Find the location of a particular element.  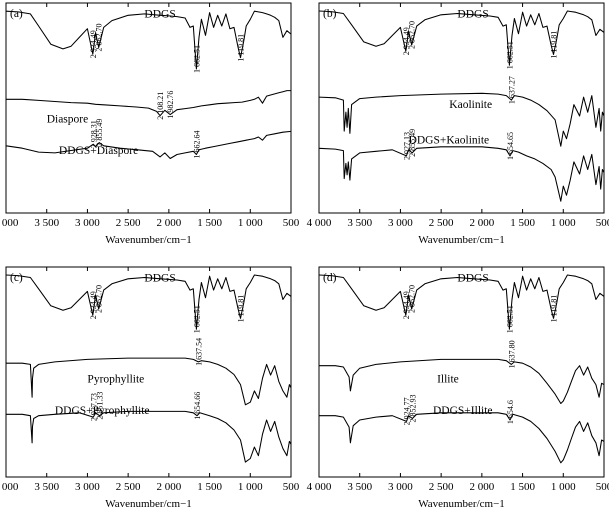

peak-annotation: 2 927.73 is located at coordinates (93, 407).